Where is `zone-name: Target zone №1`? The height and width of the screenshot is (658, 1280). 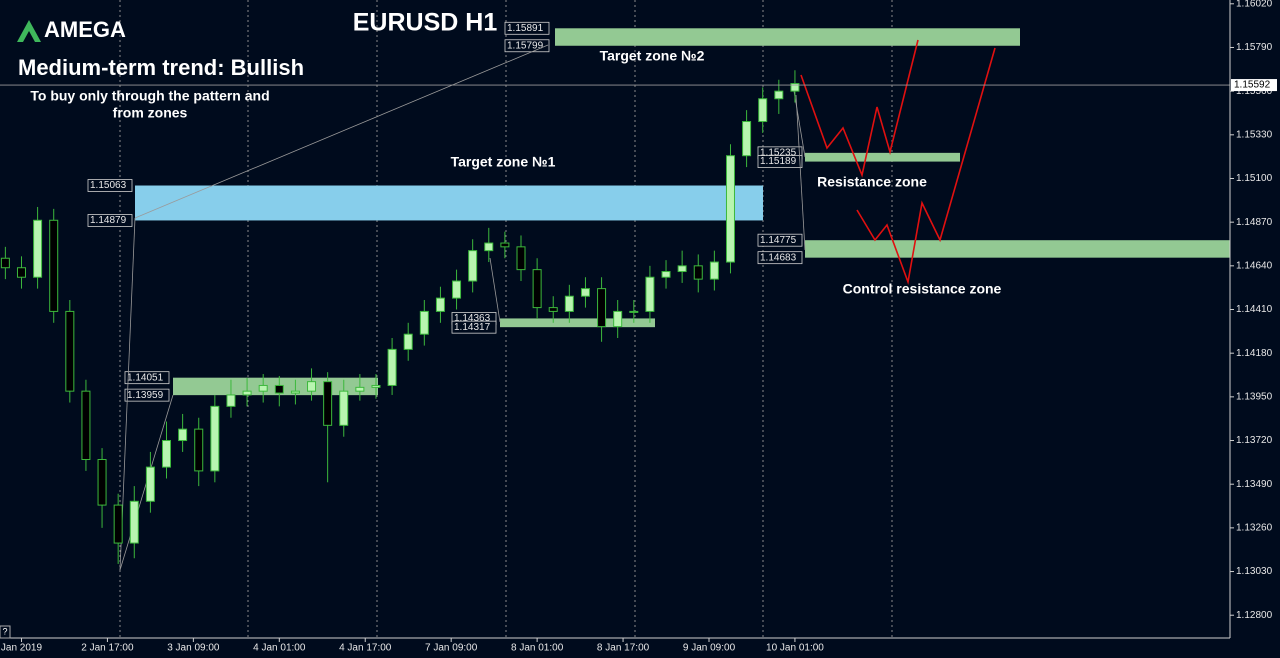
zone-name: Target zone №1 is located at coordinates (503, 162).